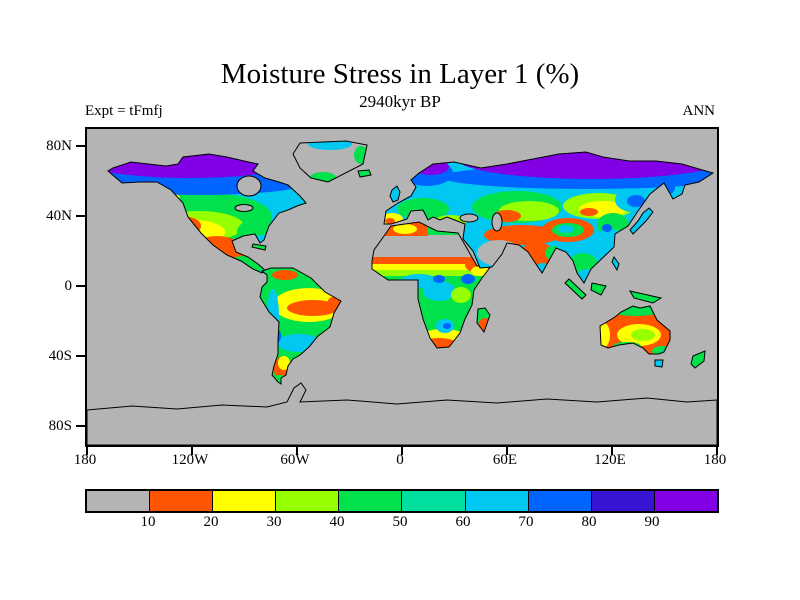 Image resolution: width=800 pixels, height=600 pixels. I want to click on colorbar-tick-label: 30, so click(274, 522).